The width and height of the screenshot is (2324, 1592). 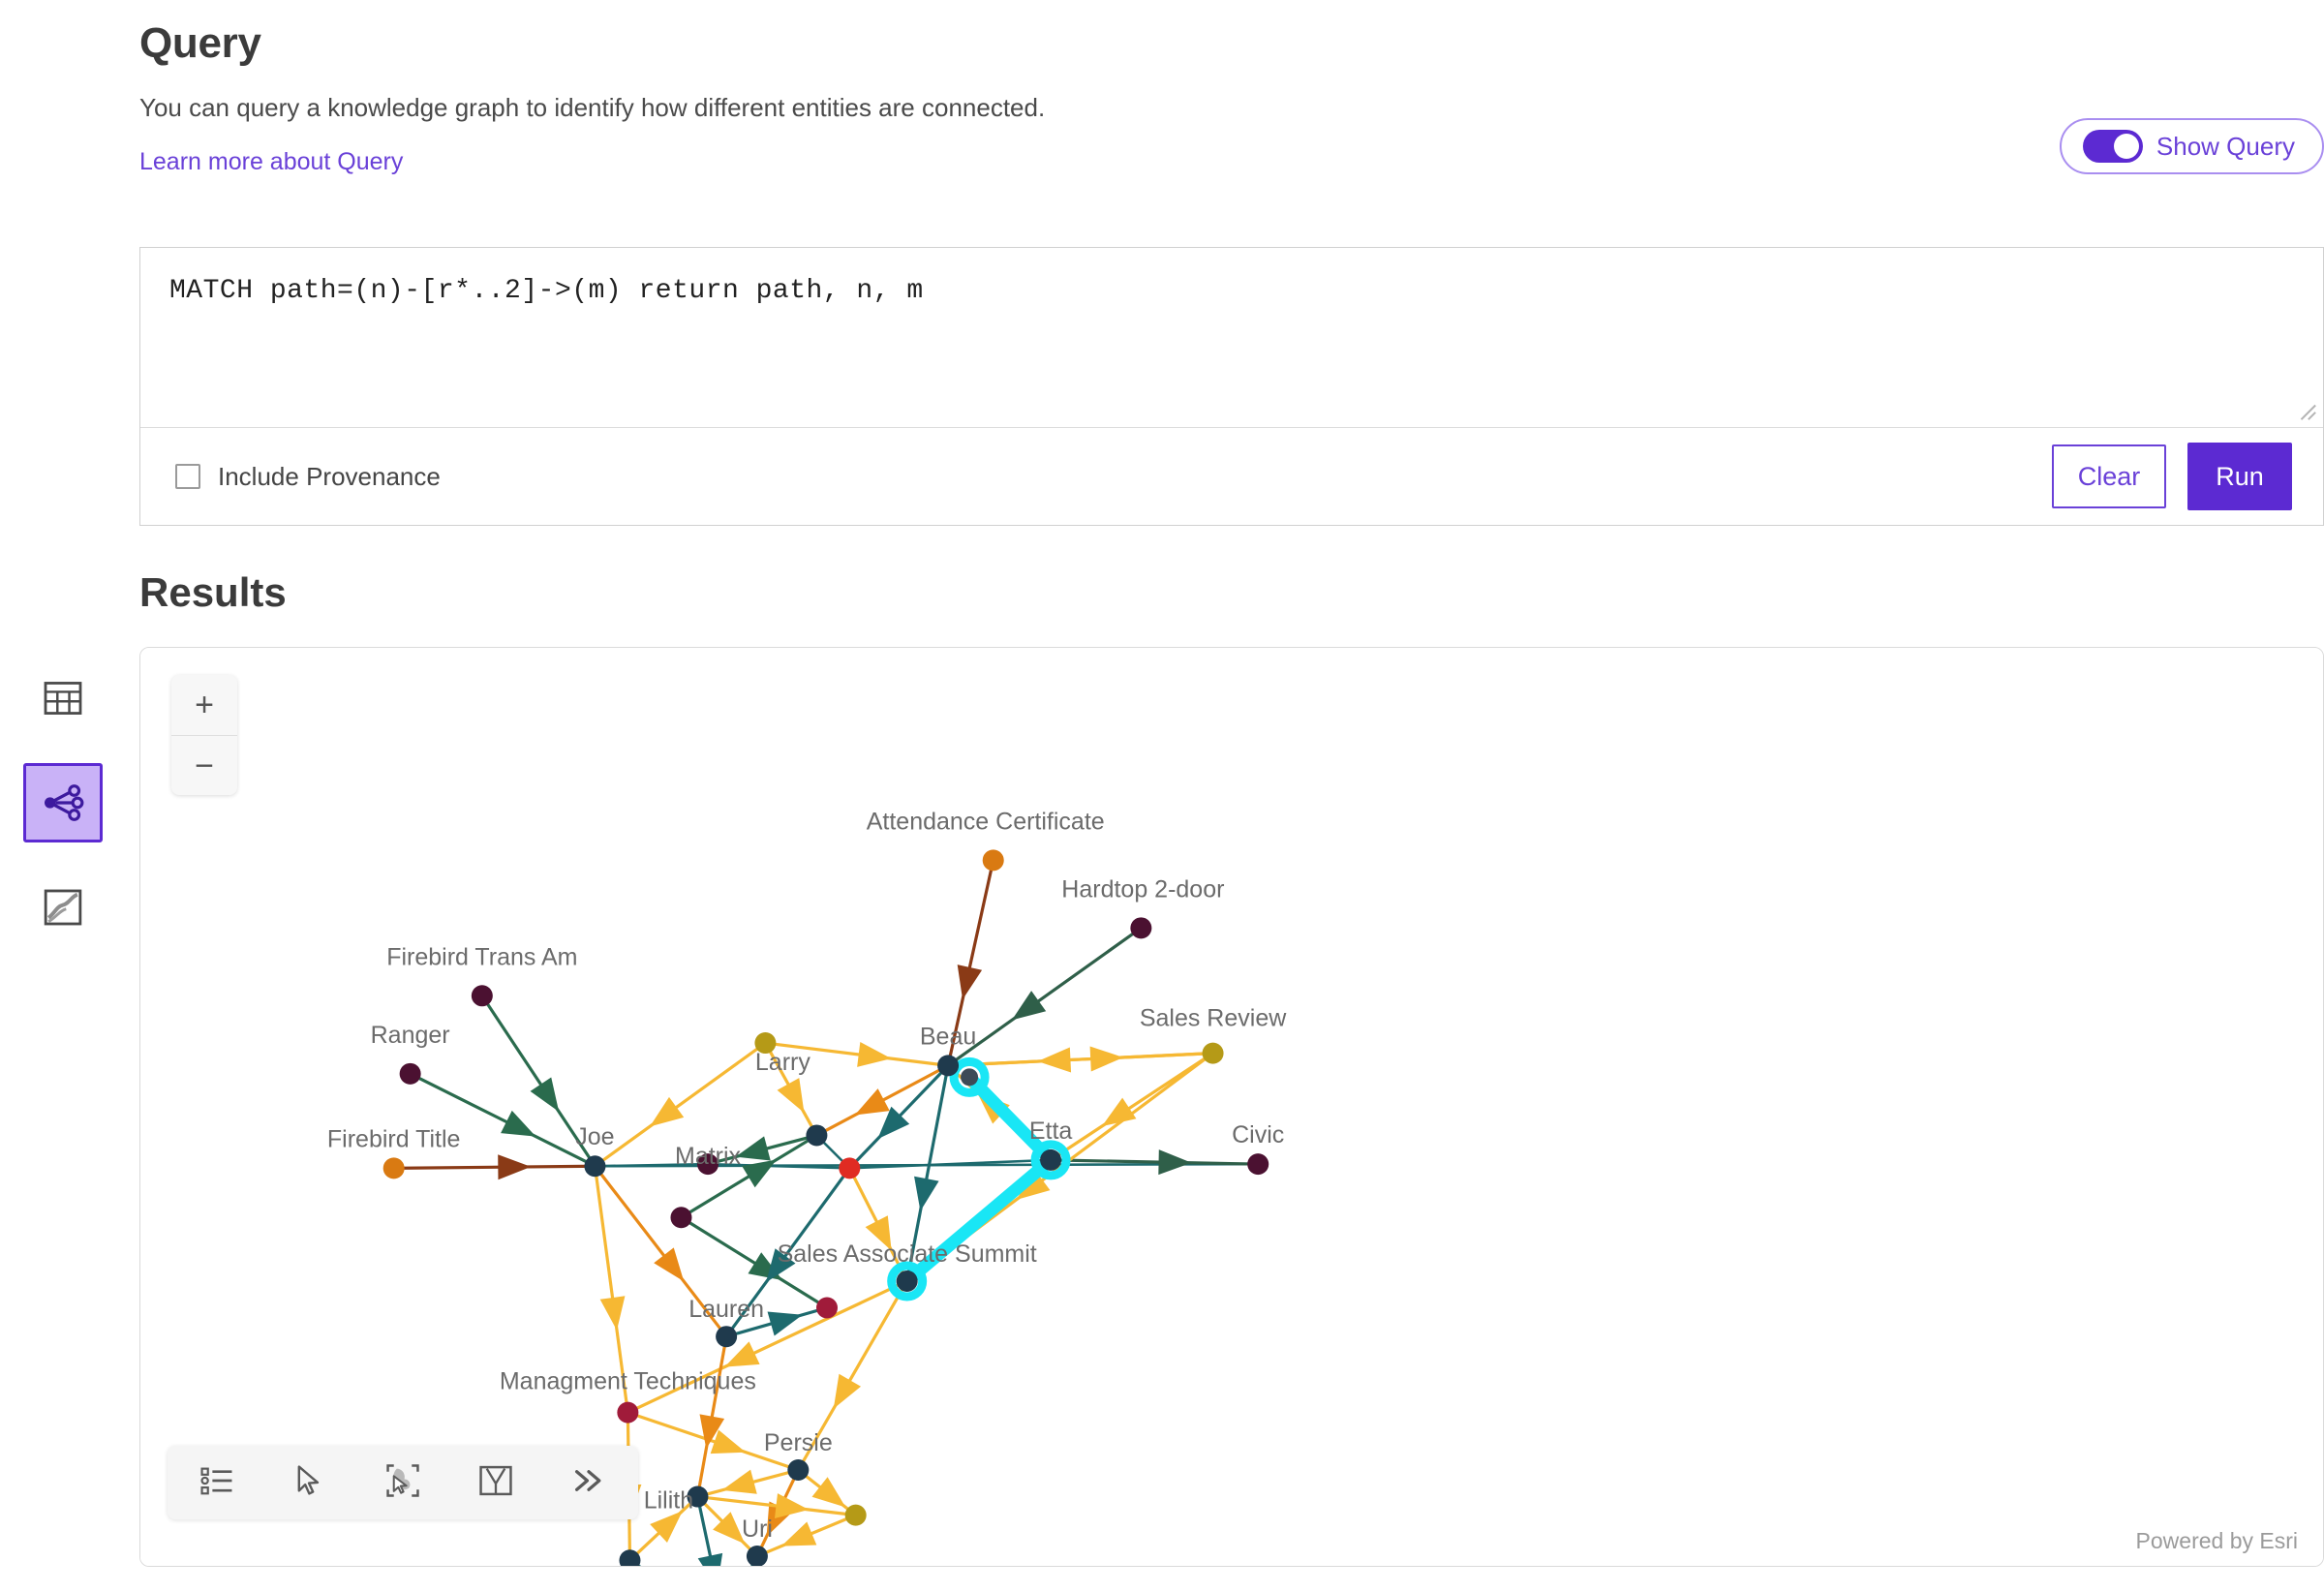 I want to click on query-buttons: Clear Run, so click(x=2172, y=477).